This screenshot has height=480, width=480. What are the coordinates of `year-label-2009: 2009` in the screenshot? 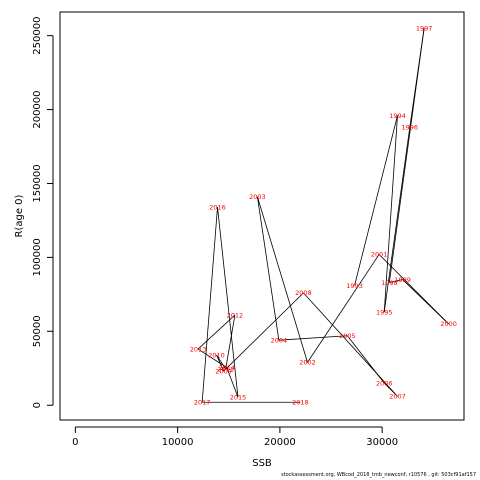 It's located at (223, 372).